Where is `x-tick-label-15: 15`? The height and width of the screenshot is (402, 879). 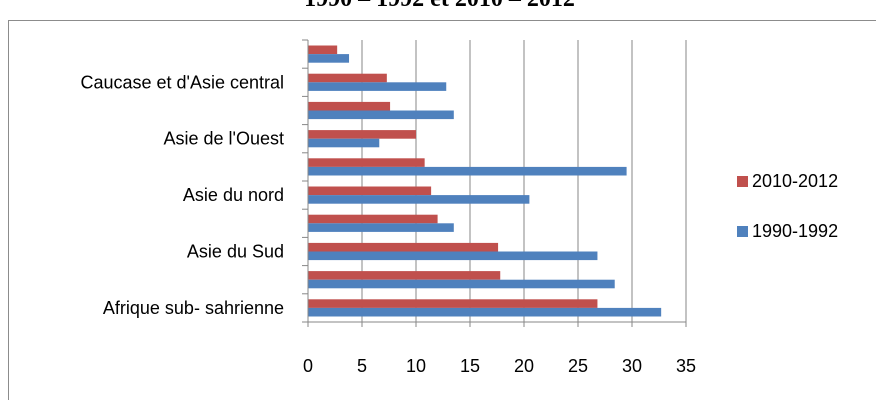 x-tick-label-15: 15 is located at coordinates (470, 366).